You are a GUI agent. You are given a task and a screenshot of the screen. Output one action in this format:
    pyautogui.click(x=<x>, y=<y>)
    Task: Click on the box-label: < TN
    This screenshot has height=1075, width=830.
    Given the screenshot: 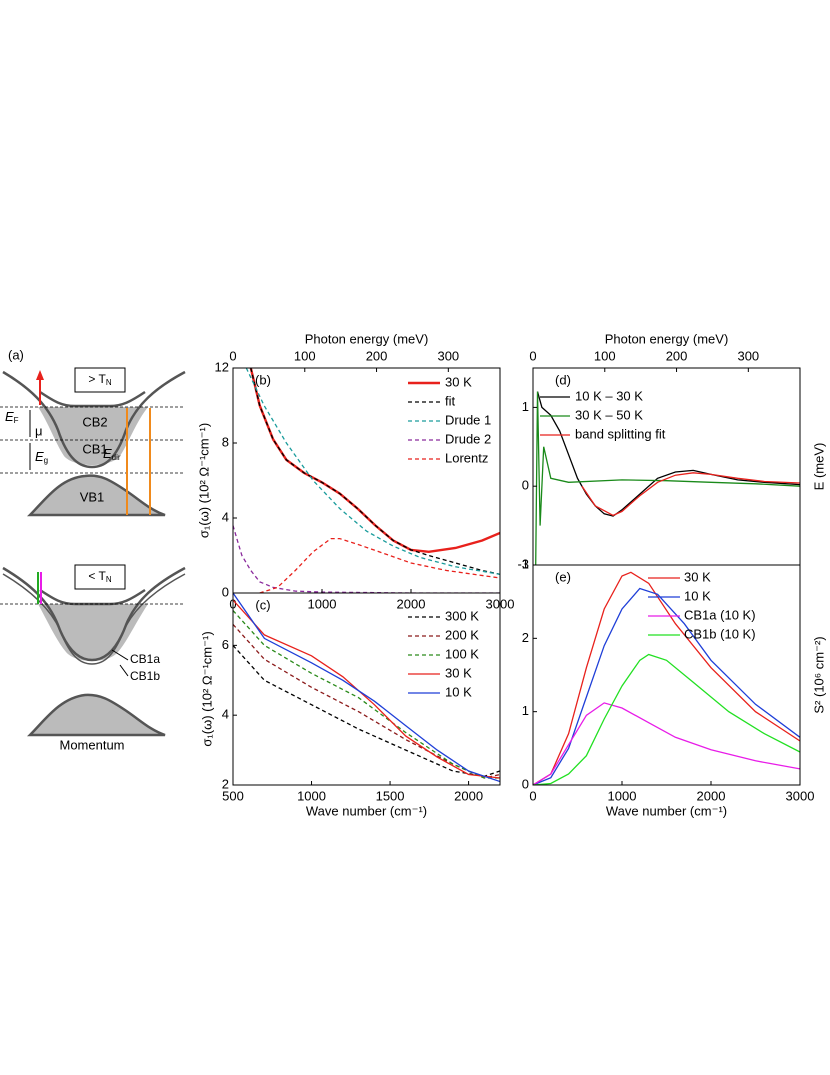 What is the action you would take?
    pyautogui.click(x=99, y=576)
    